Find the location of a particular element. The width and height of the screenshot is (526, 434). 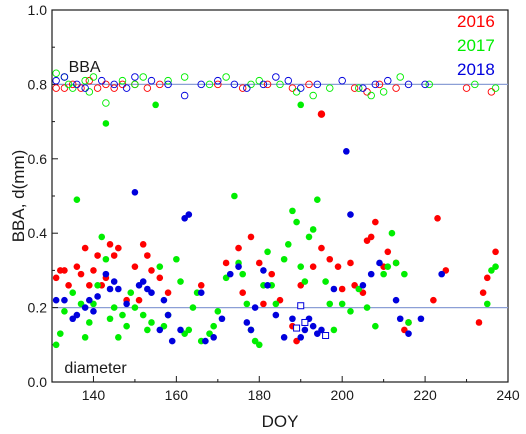

x-tick-label-140: 140 is located at coordinates (94, 395).